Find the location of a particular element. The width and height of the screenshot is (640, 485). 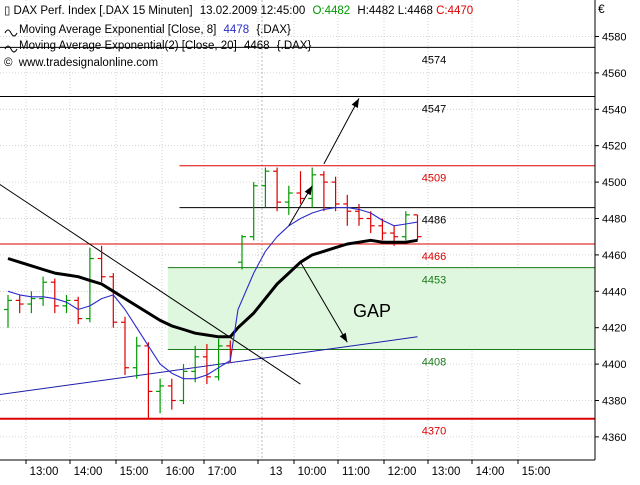

ma1-suffix: {.DAX} is located at coordinates (273, 30).